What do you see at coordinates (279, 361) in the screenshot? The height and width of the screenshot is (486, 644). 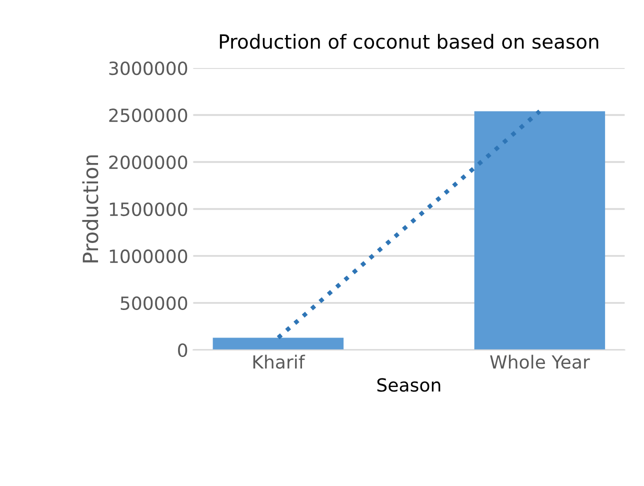 I see `x-tick-label: Kharif` at bounding box center [279, 361].